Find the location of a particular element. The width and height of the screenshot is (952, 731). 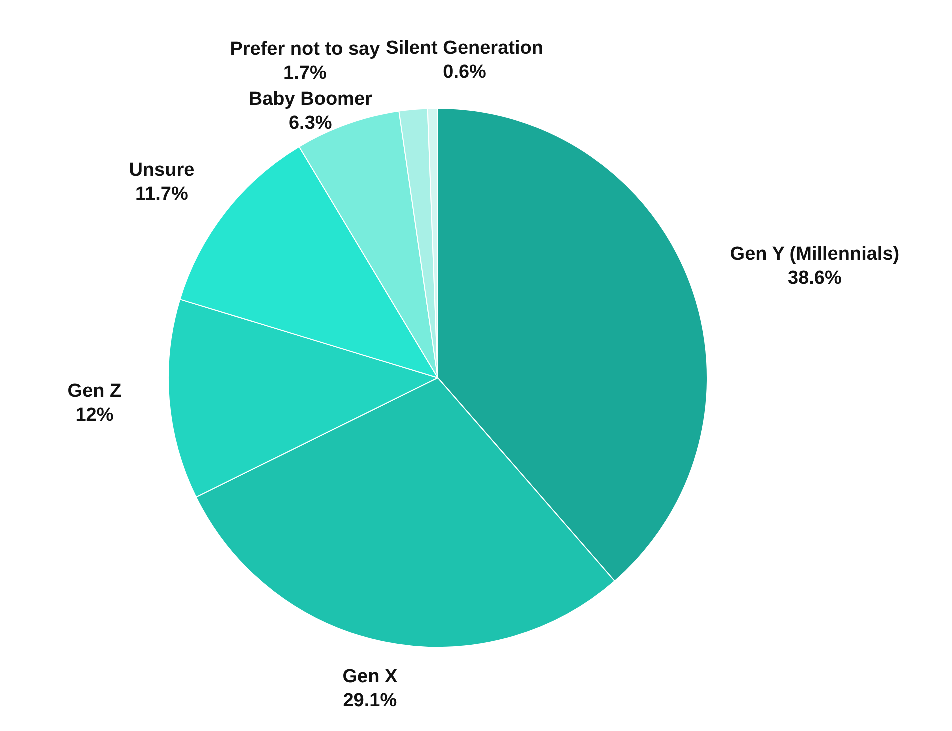

slice-label: Unsure is located at coordinates (162, 170).